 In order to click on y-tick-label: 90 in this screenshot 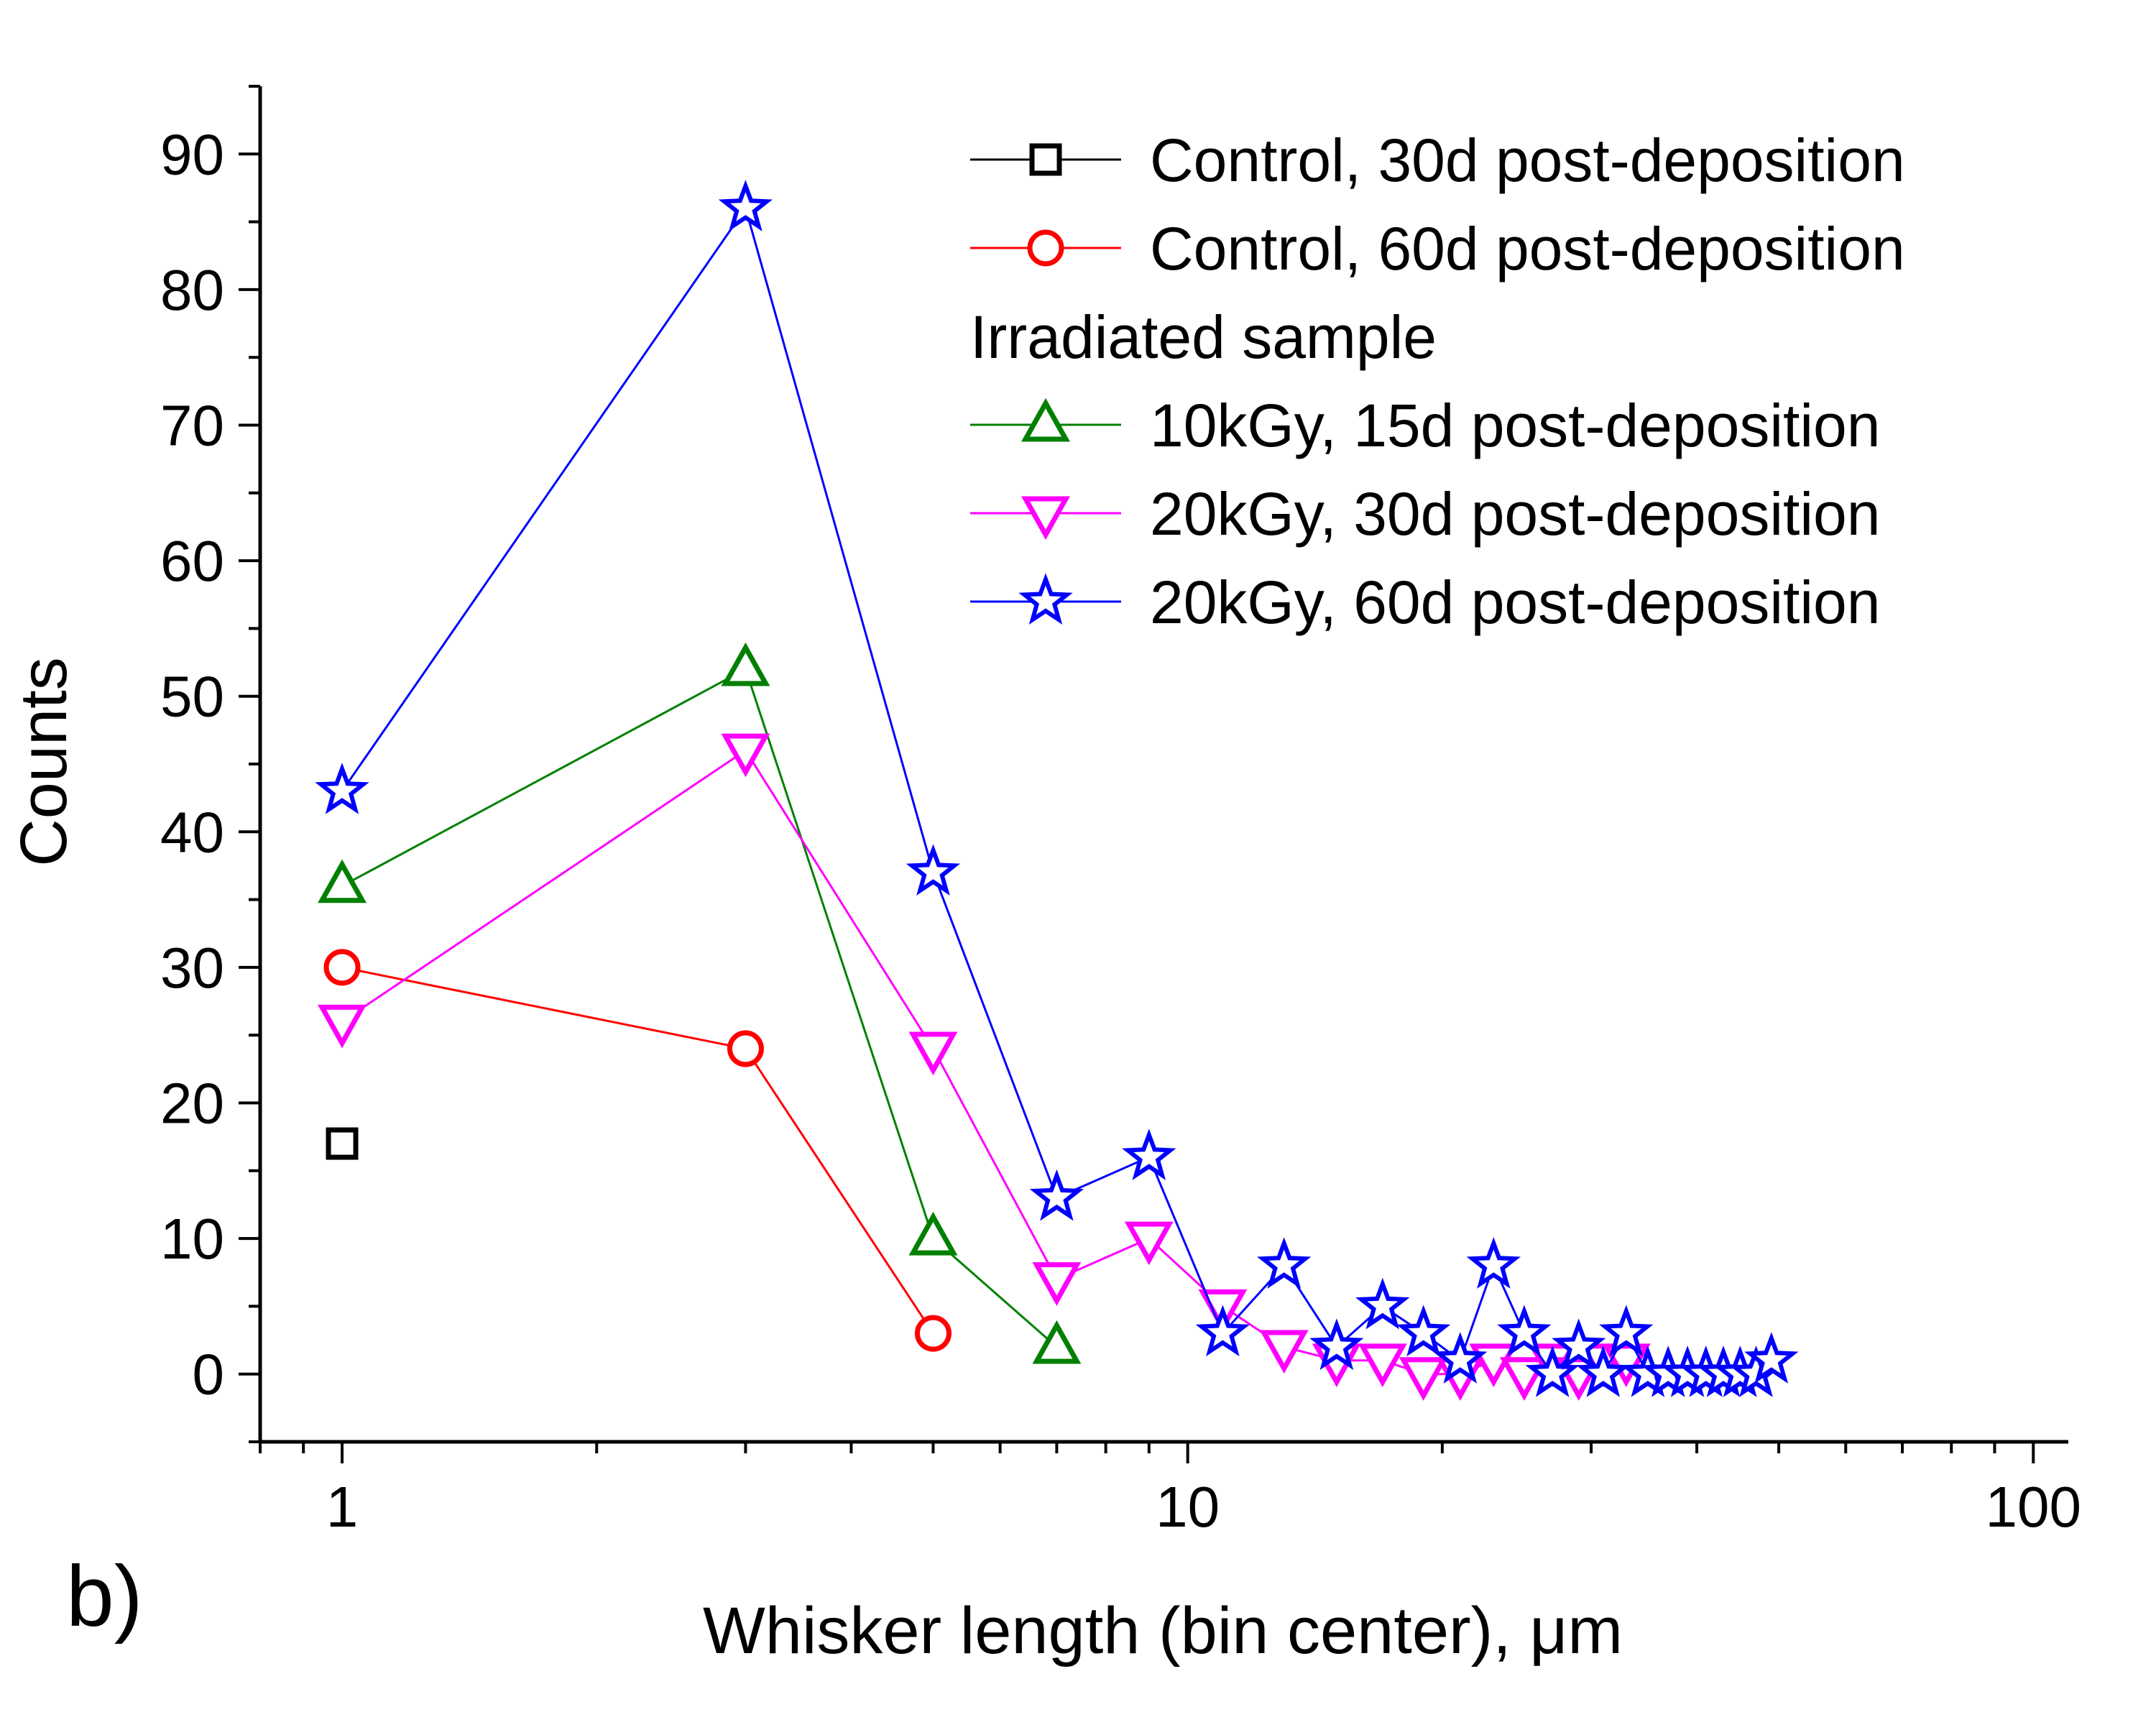, I will do `click(192, 154)`.